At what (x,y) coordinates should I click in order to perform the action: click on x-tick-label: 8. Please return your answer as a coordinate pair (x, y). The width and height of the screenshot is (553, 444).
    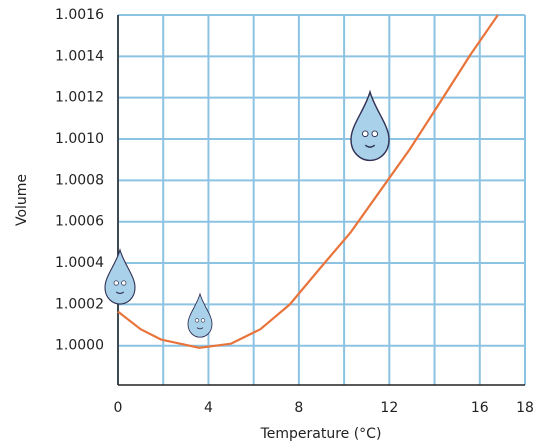
    Looking at the image, I should click on (298, 408).